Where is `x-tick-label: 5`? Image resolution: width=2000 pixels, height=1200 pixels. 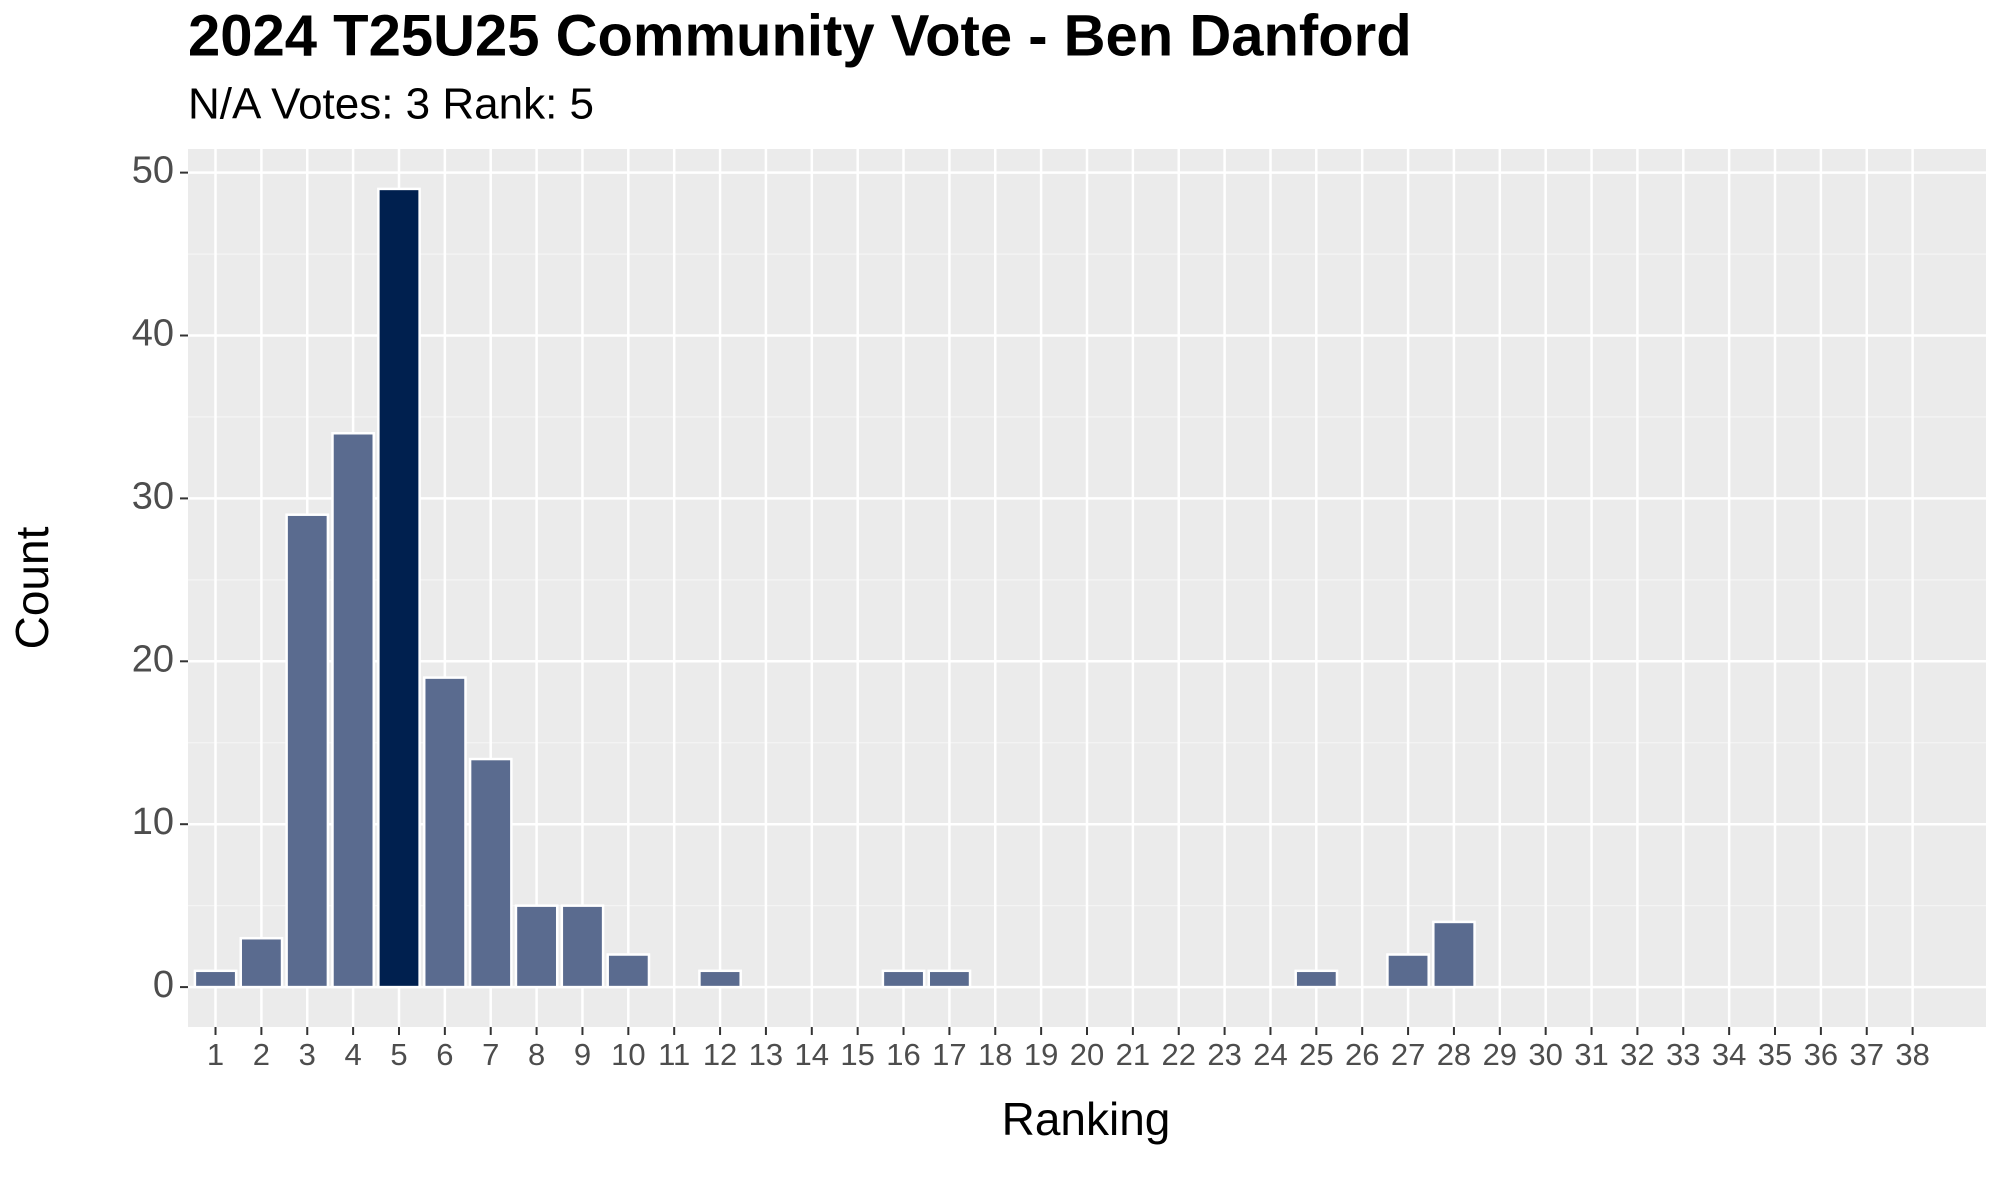 x-tick-label: 5 is located at coordinates (398, 1054).